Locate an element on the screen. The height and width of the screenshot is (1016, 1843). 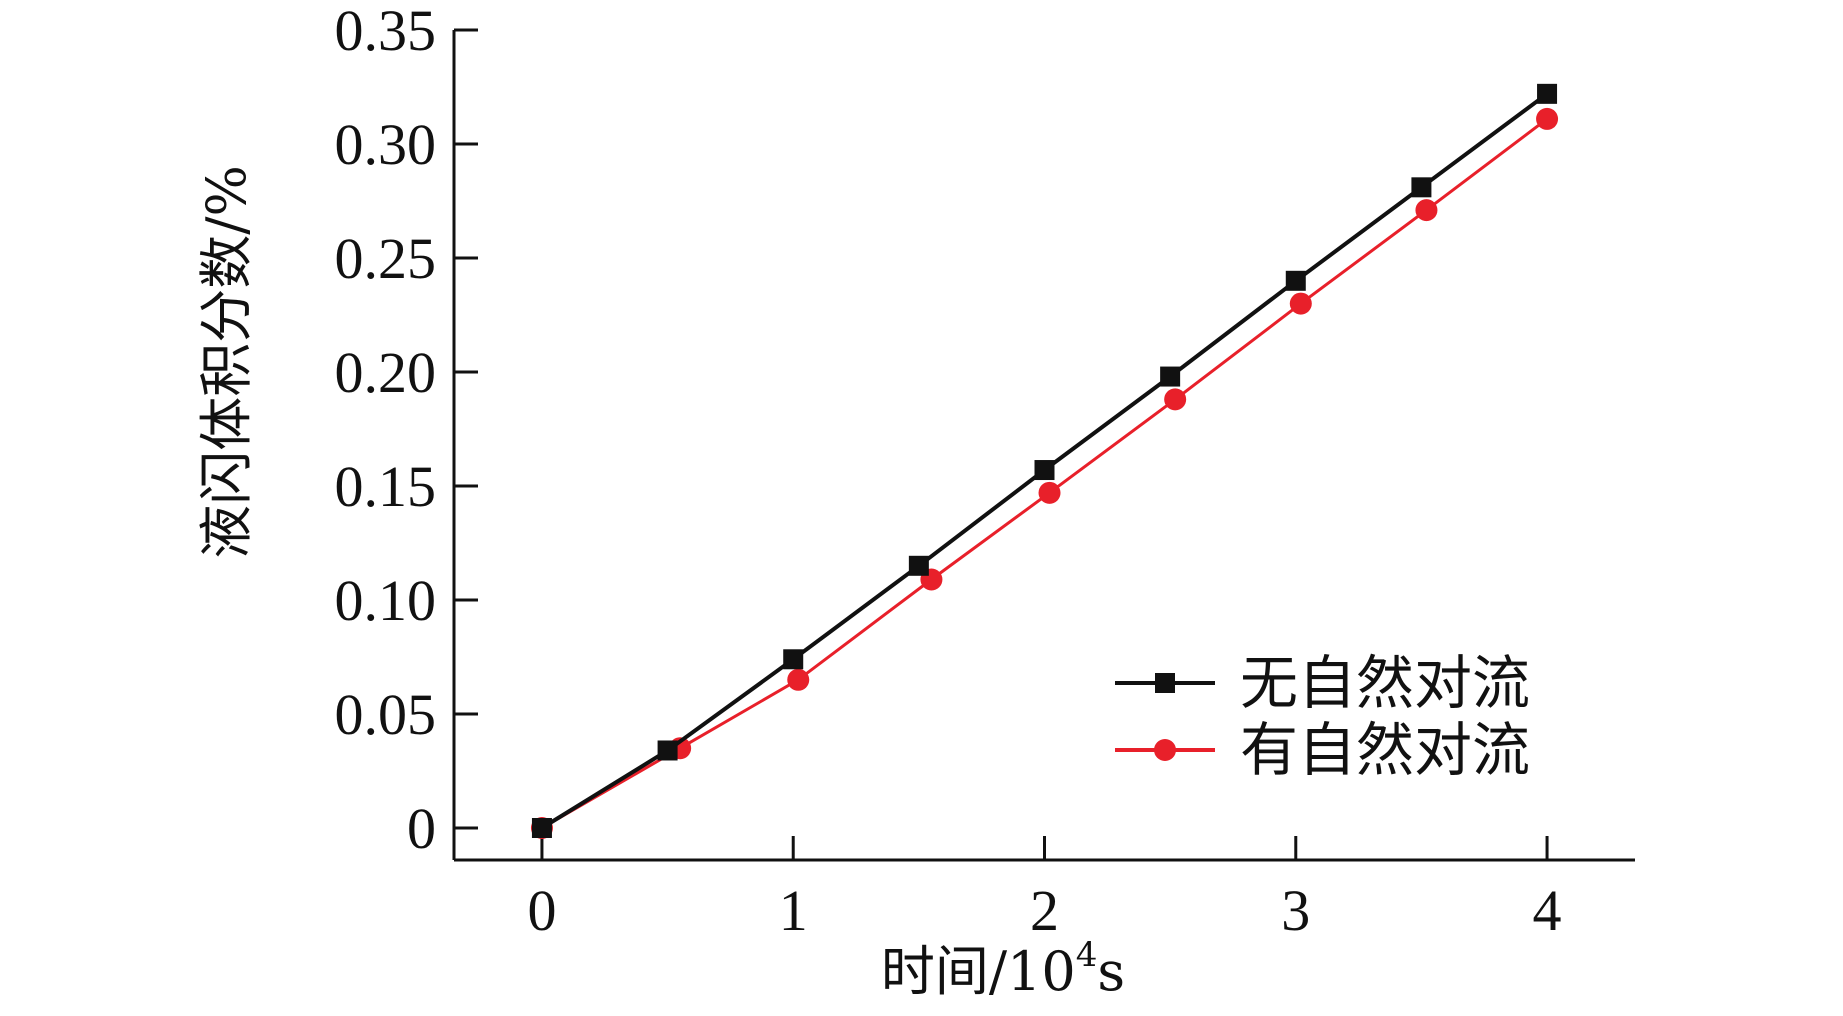
y-tick-label: 0.20 is located at coordinates (386, 372).